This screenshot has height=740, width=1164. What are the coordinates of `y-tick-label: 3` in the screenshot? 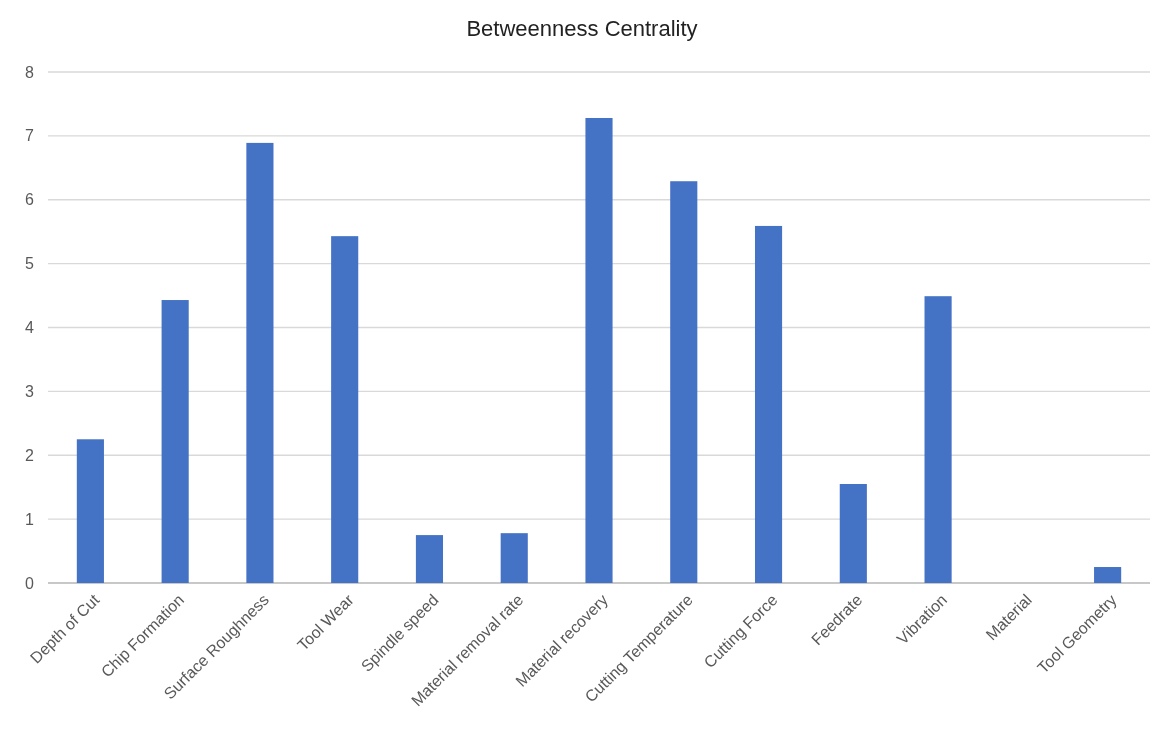 It's located at (30, 391).